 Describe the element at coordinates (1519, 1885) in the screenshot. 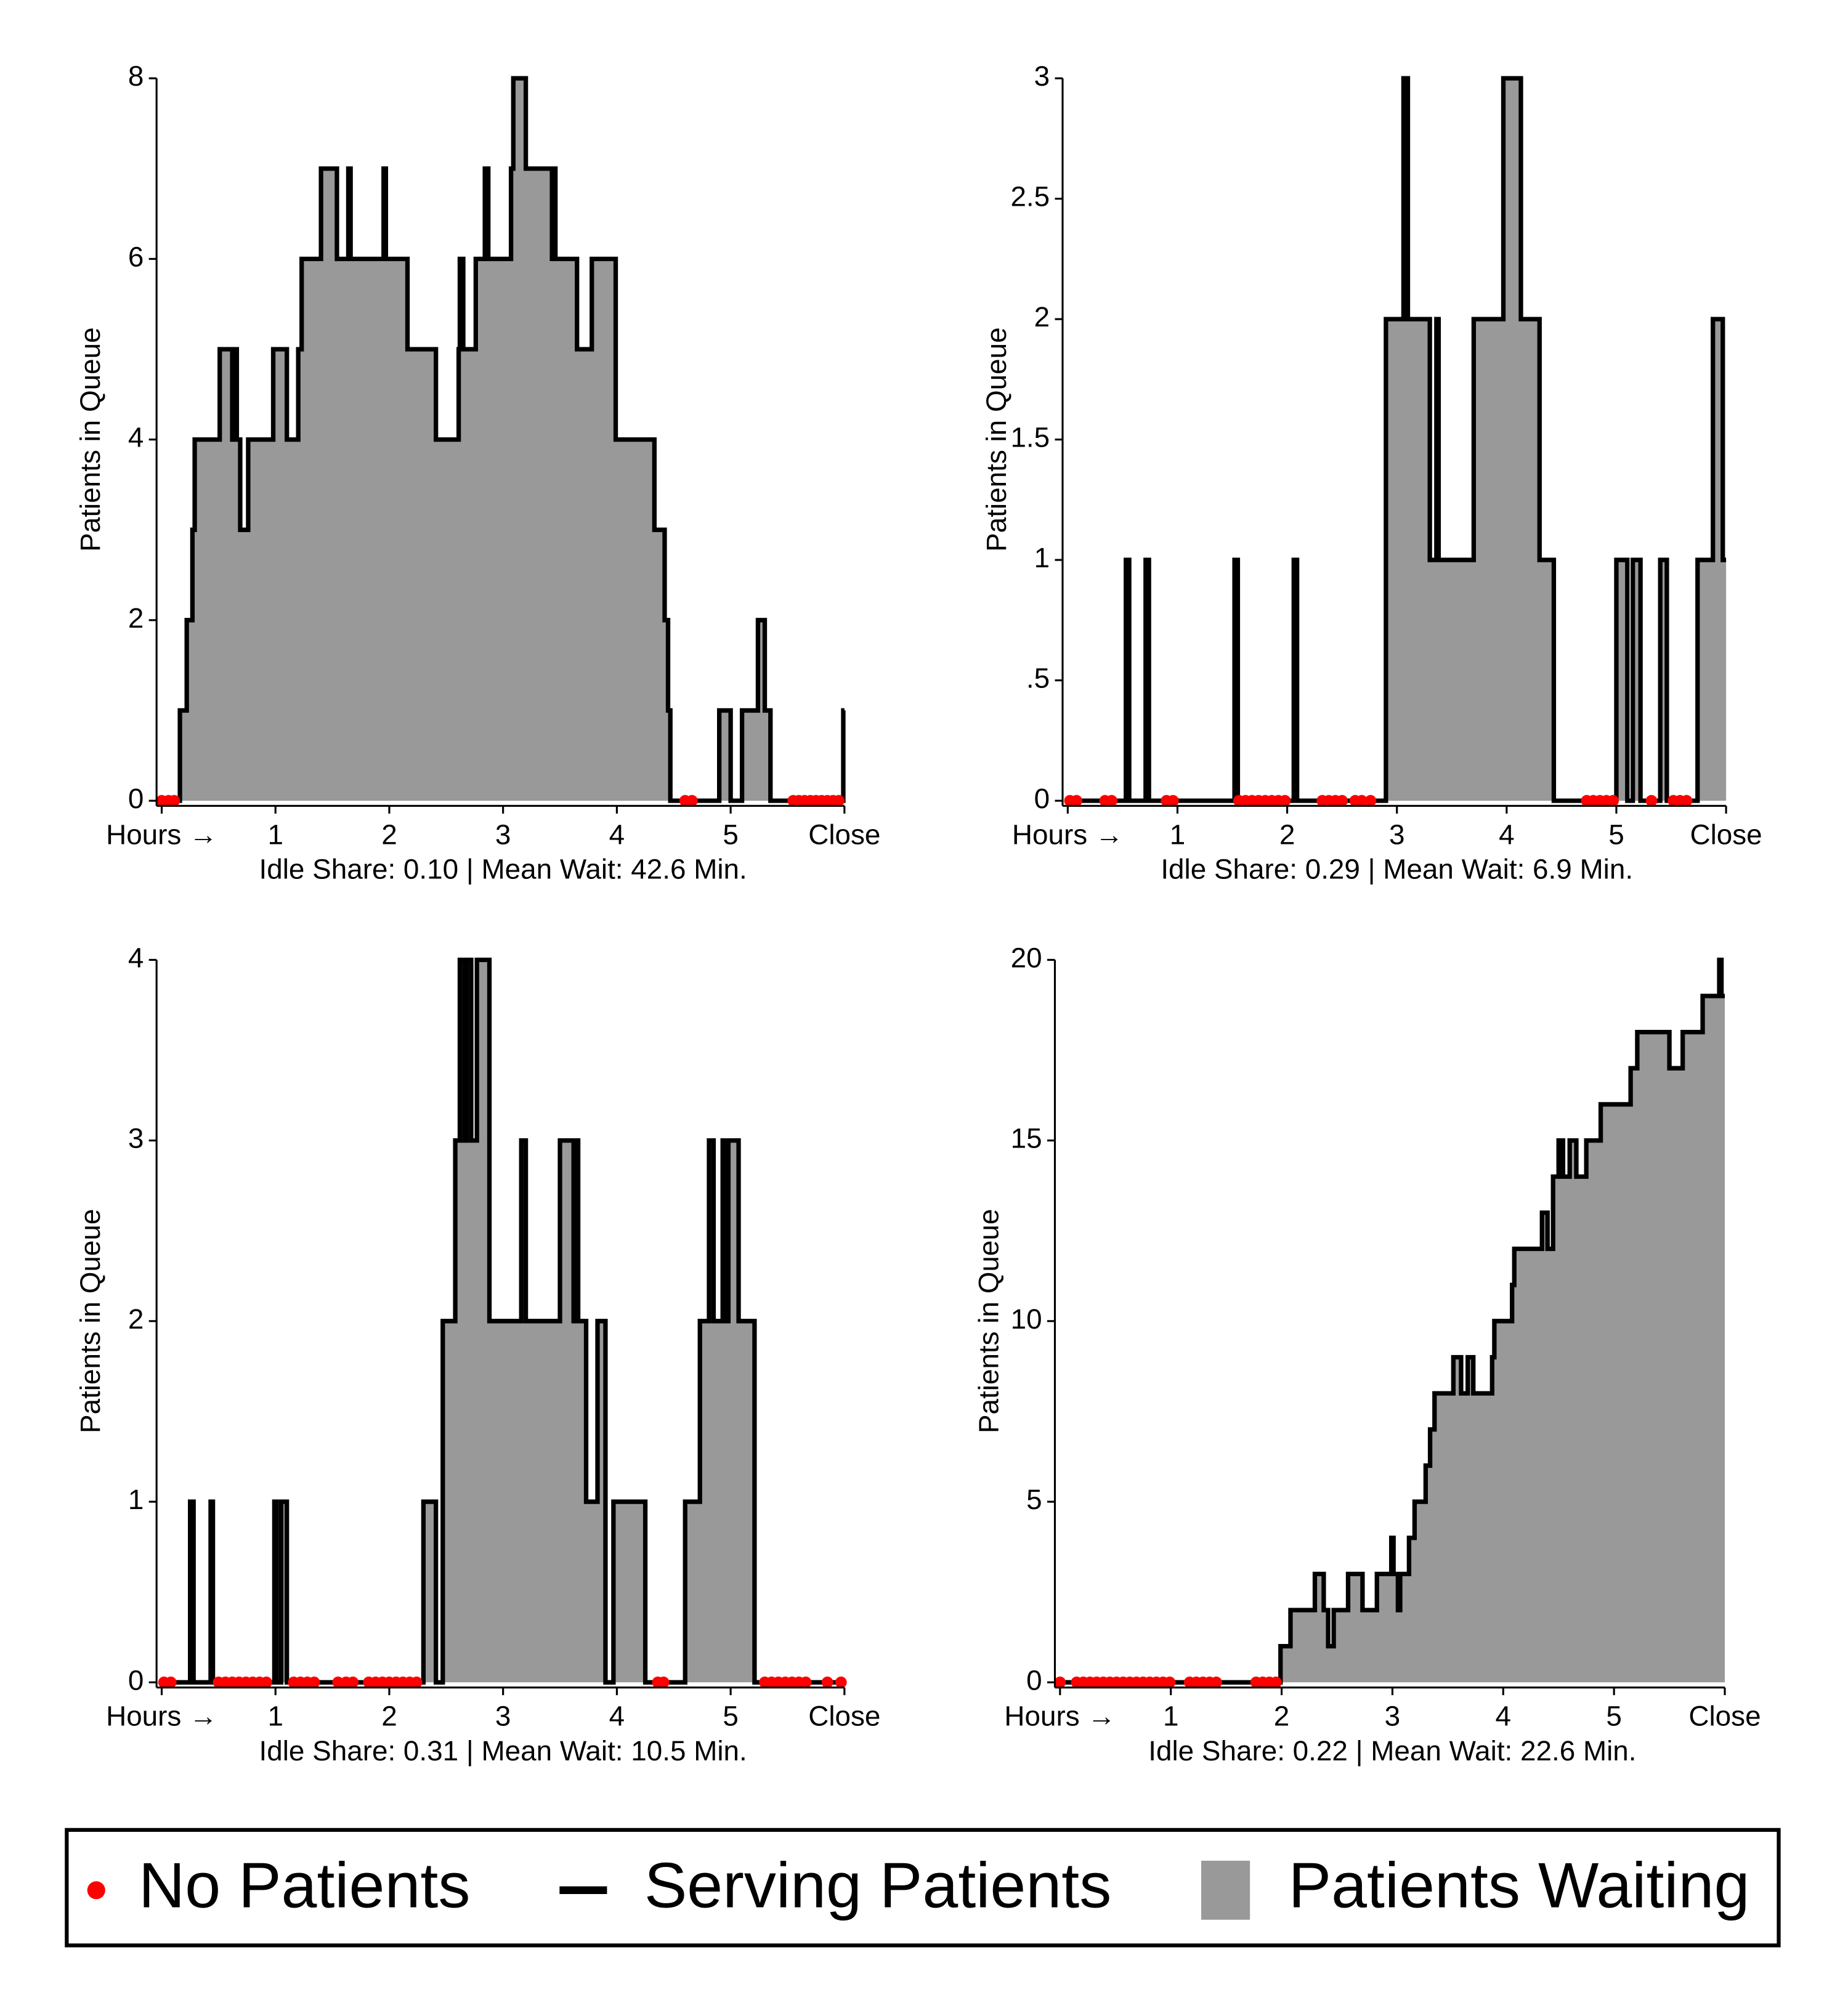

I see `legend-label: Patients Waiting` at that location.